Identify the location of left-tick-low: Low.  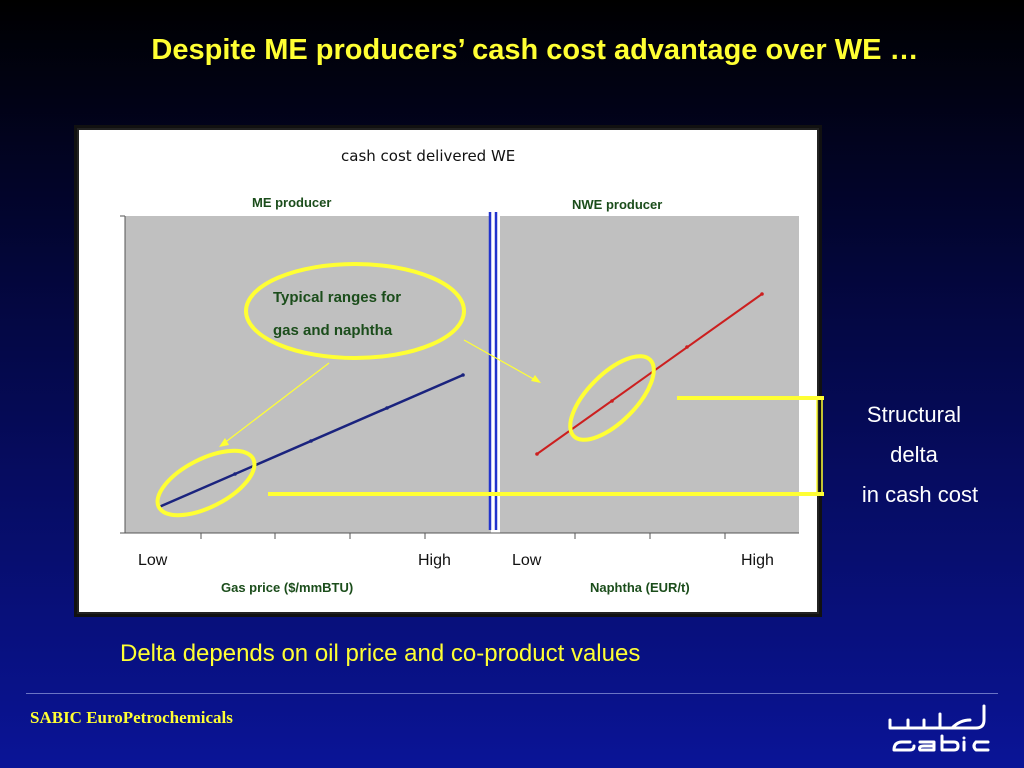
(153, 560).